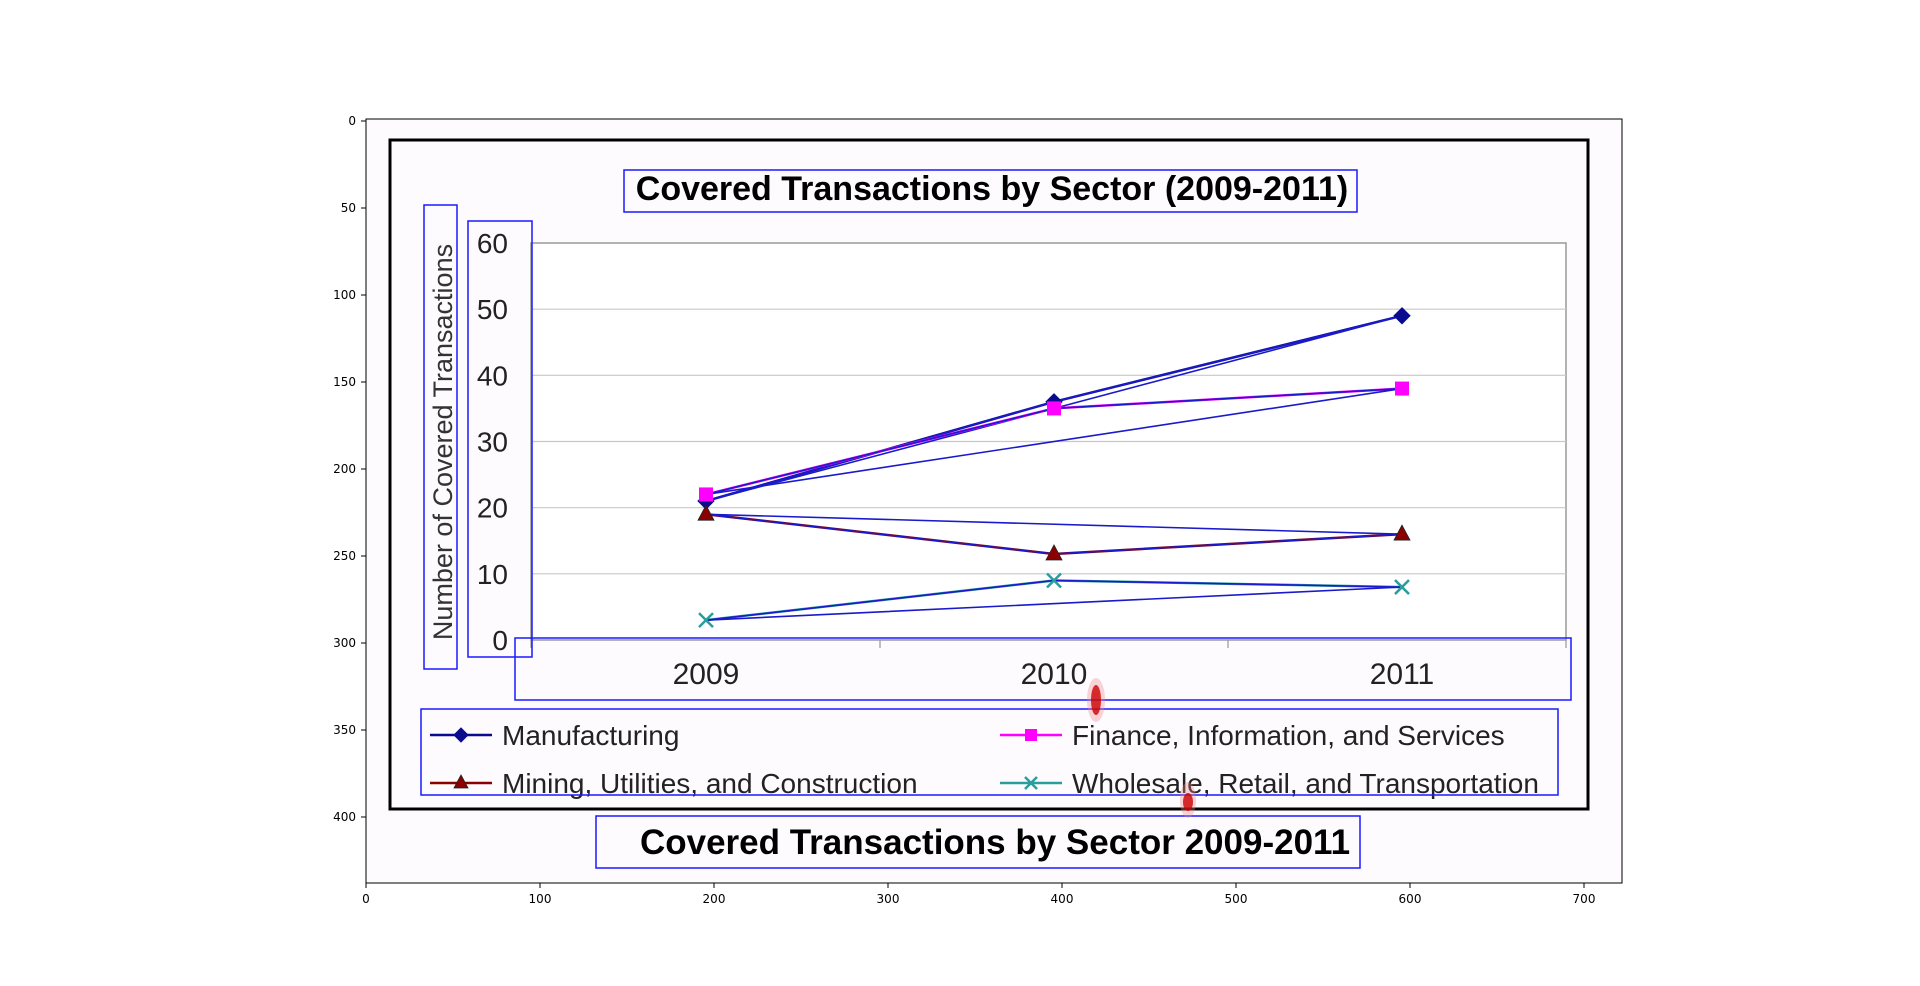  I want to click on chart-caption: Covered Transactions by Sector 2009-2011, so click(995, 842).